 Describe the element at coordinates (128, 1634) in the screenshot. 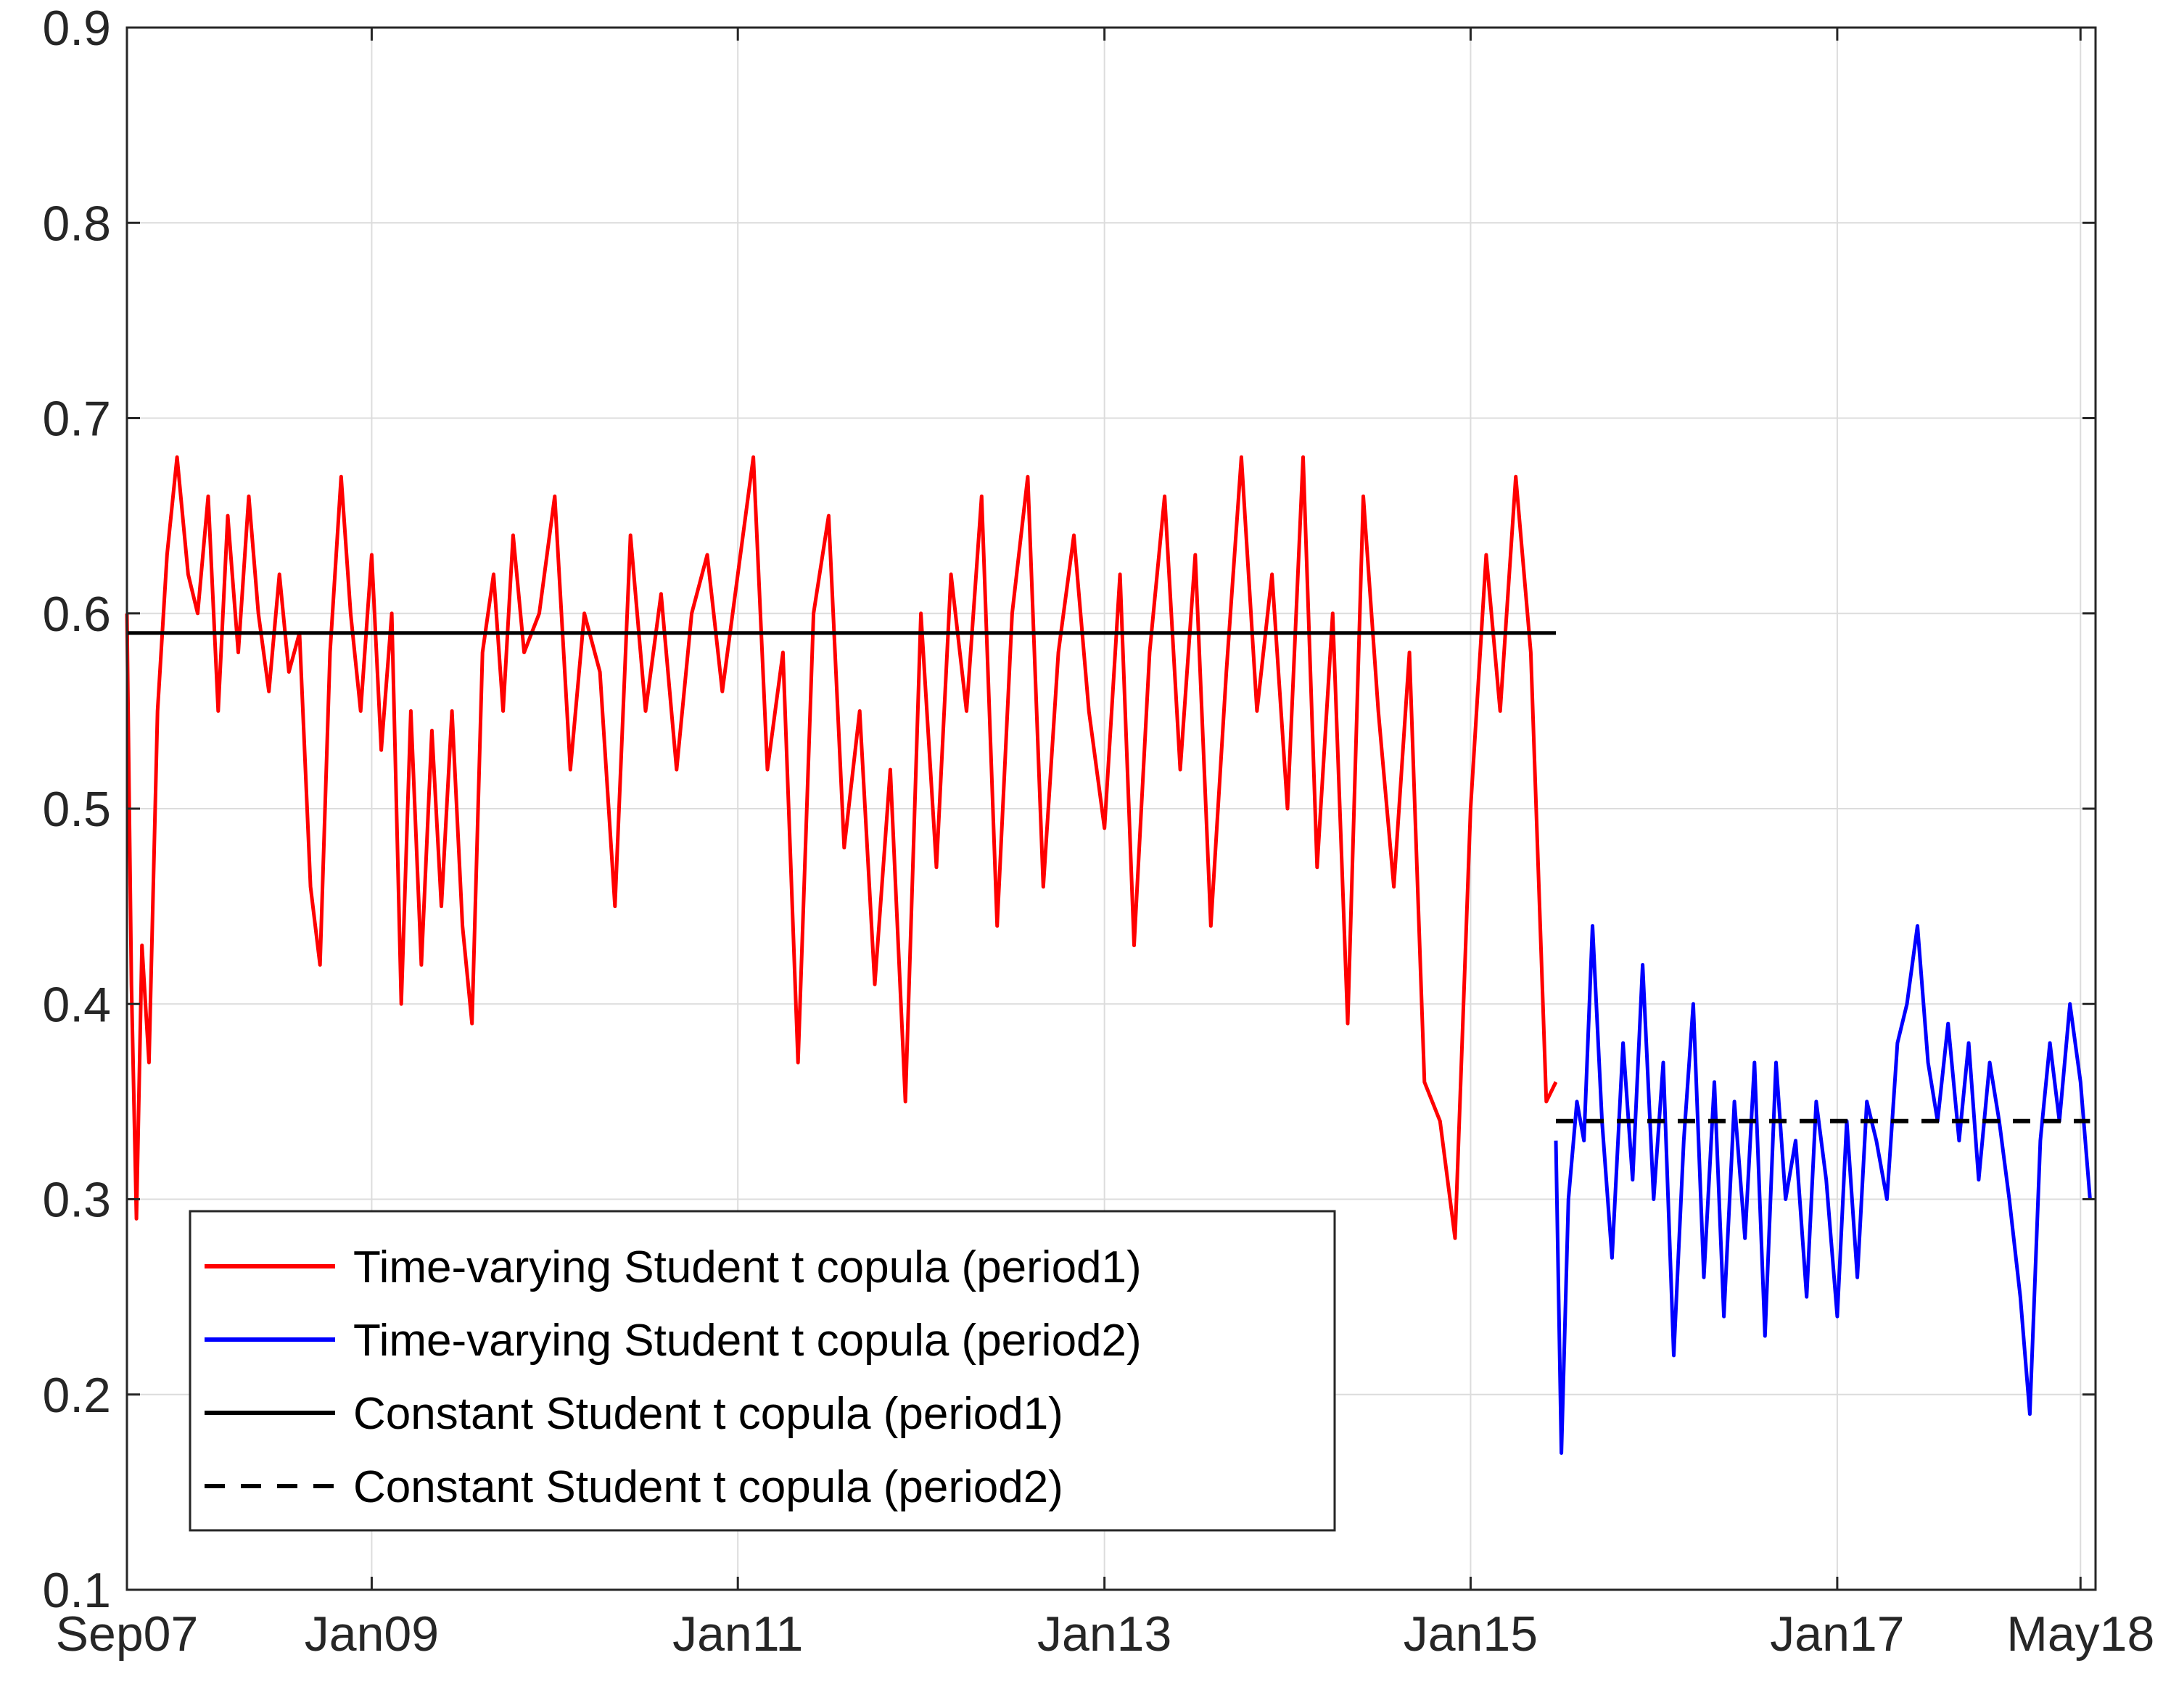

I see `x-tick-label: Sep07` at that location.